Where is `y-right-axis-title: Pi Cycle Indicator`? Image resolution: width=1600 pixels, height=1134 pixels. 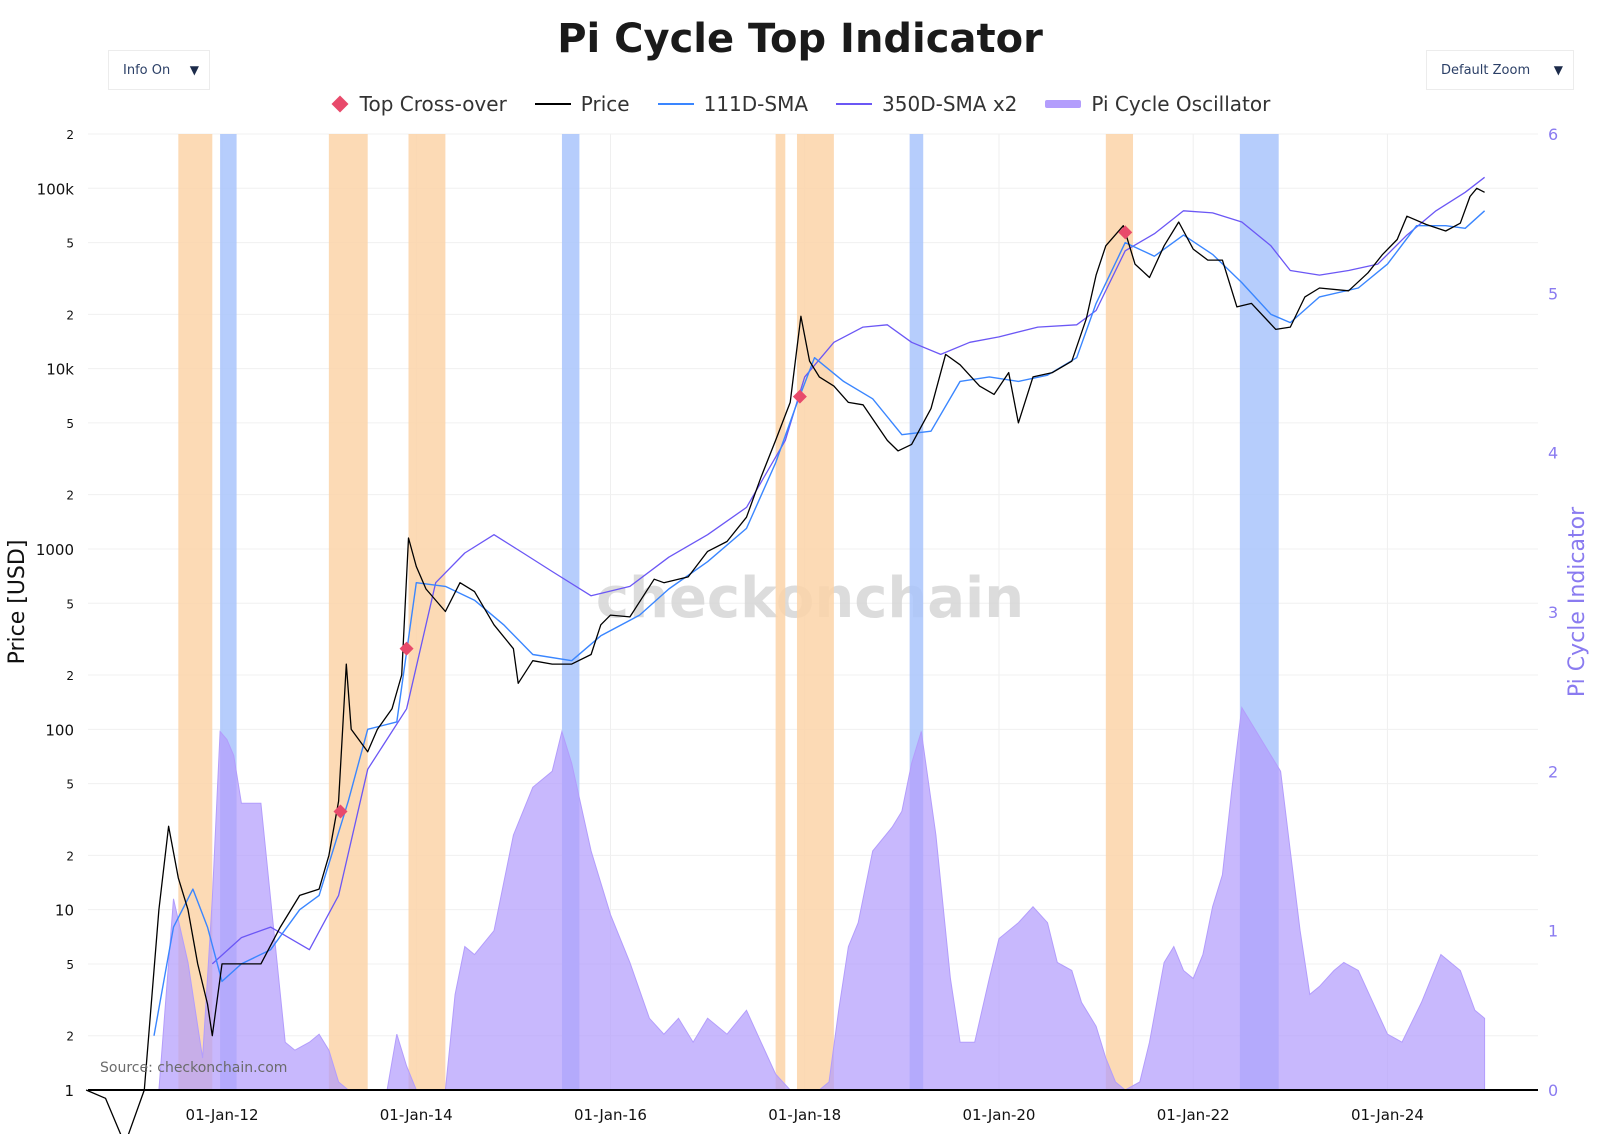
y-right-axis-title: Pi Cycle Indicator is located at coordinates (1577, 601).